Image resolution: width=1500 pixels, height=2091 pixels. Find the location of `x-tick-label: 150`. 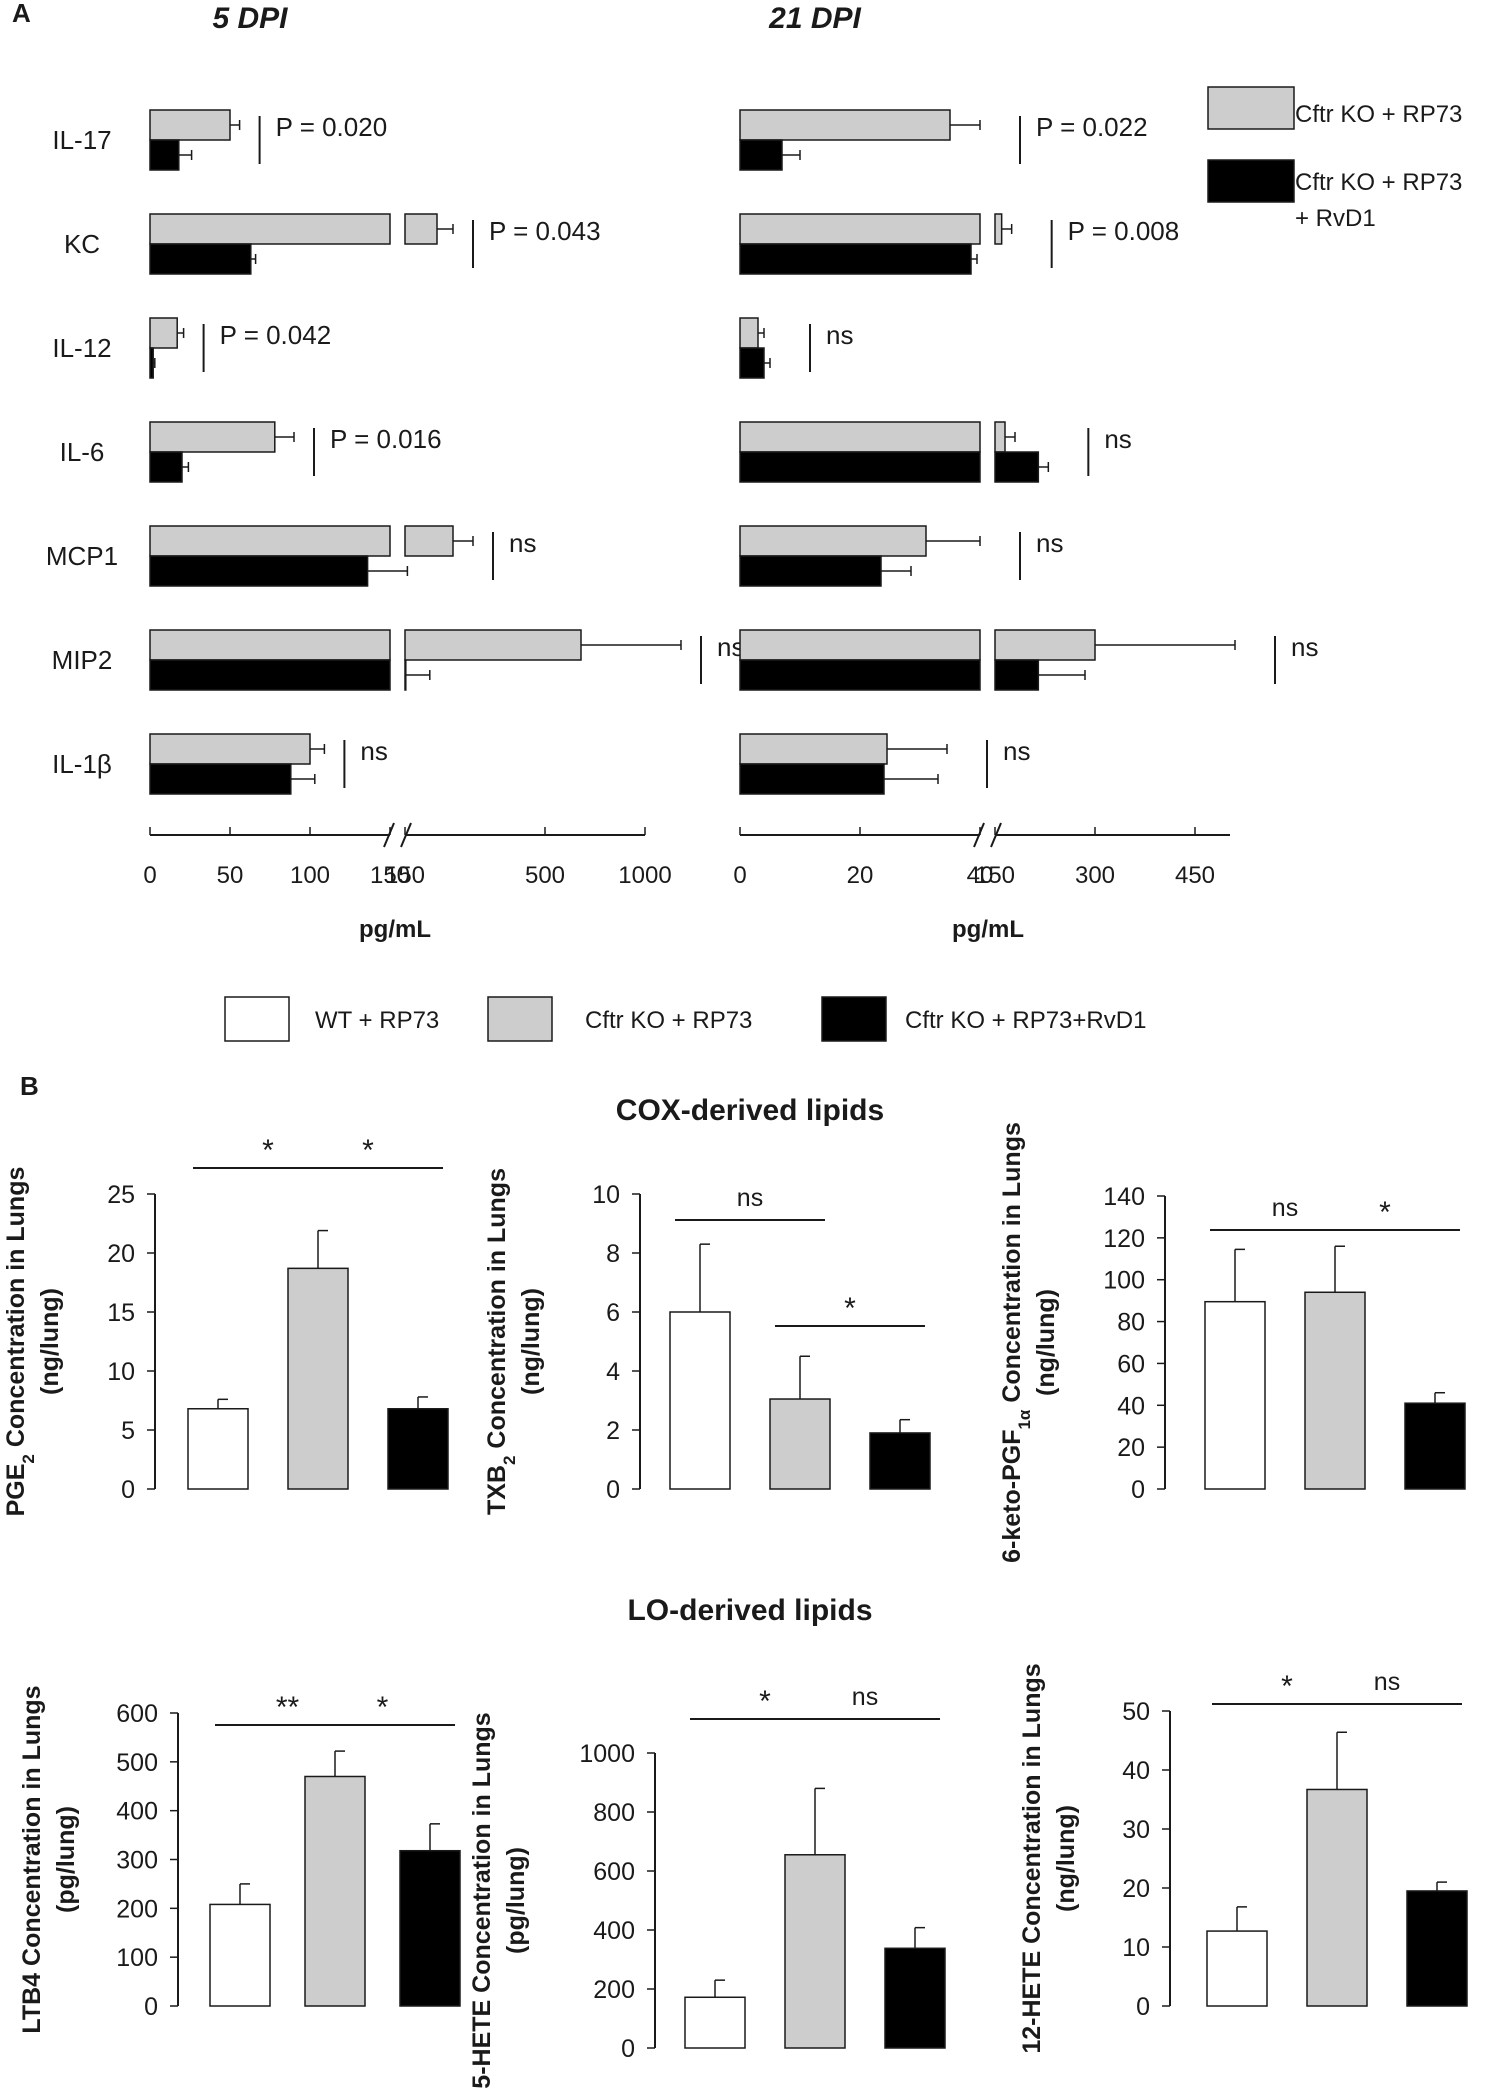

x-tick-label: 150 is located at coordinates (390, 875).